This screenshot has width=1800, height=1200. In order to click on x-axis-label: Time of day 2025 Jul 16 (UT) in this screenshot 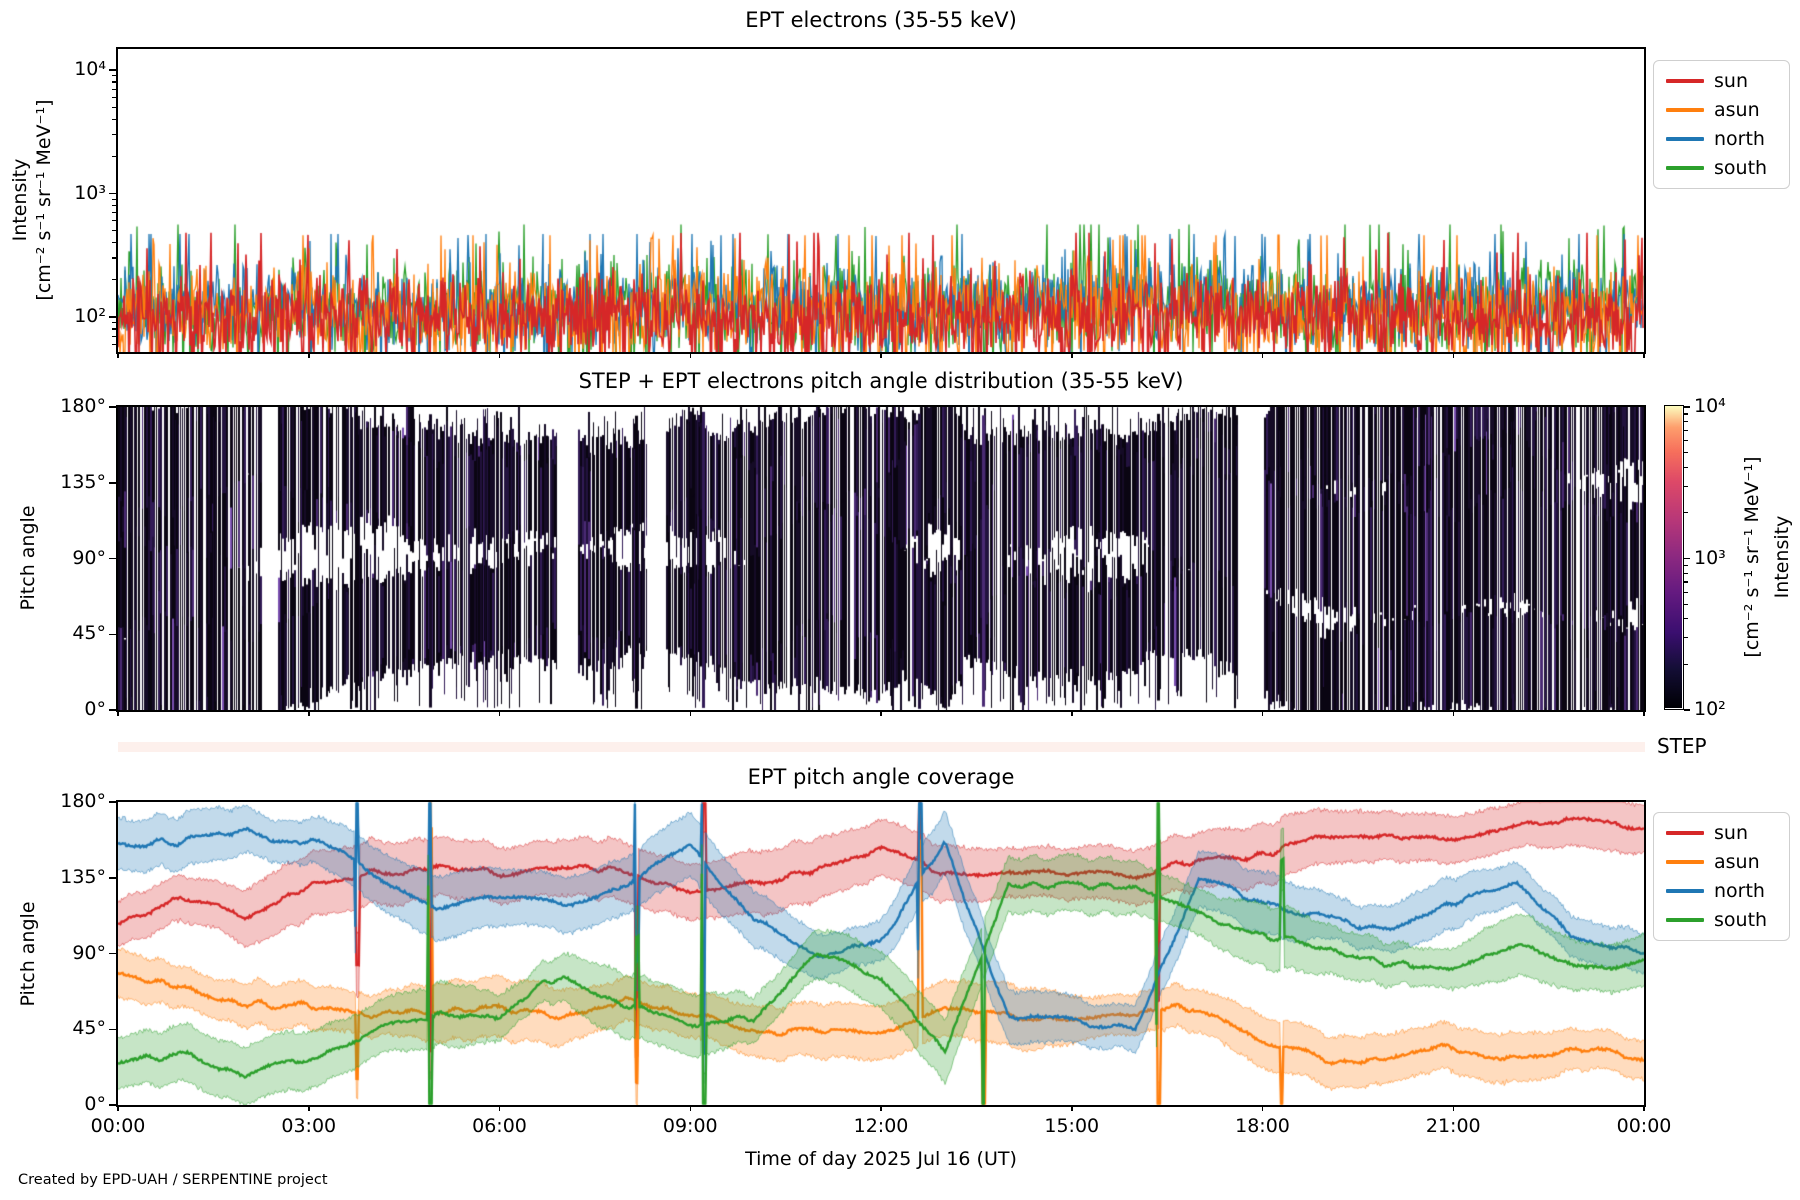, I will do `click(881, 1159)`.